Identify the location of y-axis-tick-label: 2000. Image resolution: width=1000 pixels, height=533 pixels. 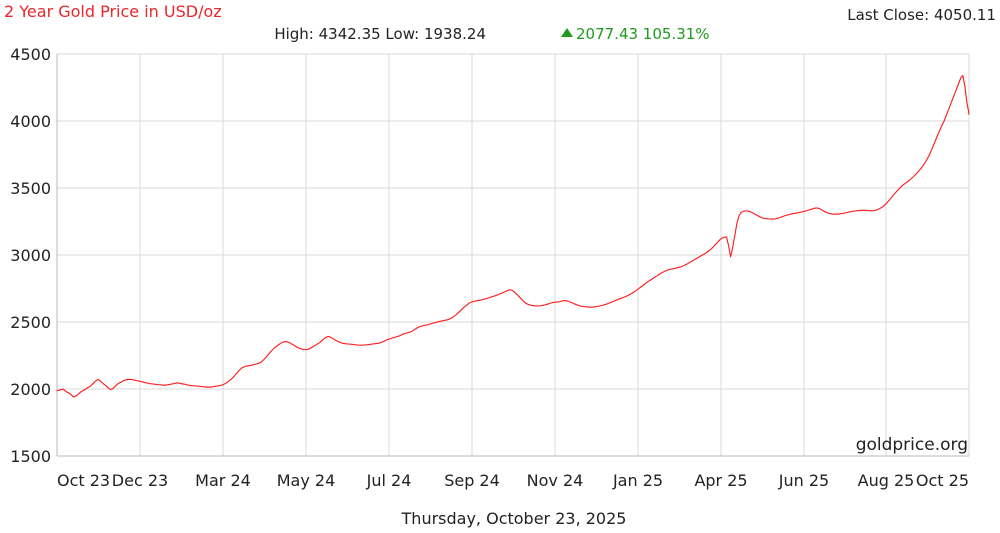
(30, 389).